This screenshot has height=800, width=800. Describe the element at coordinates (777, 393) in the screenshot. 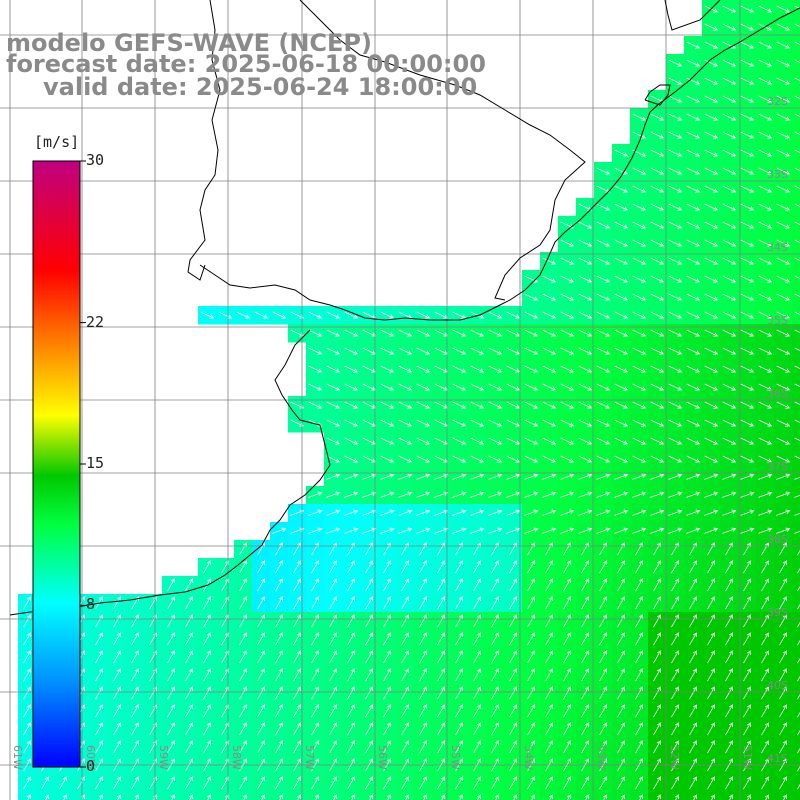

I see `lat-label: 36S` at that location.